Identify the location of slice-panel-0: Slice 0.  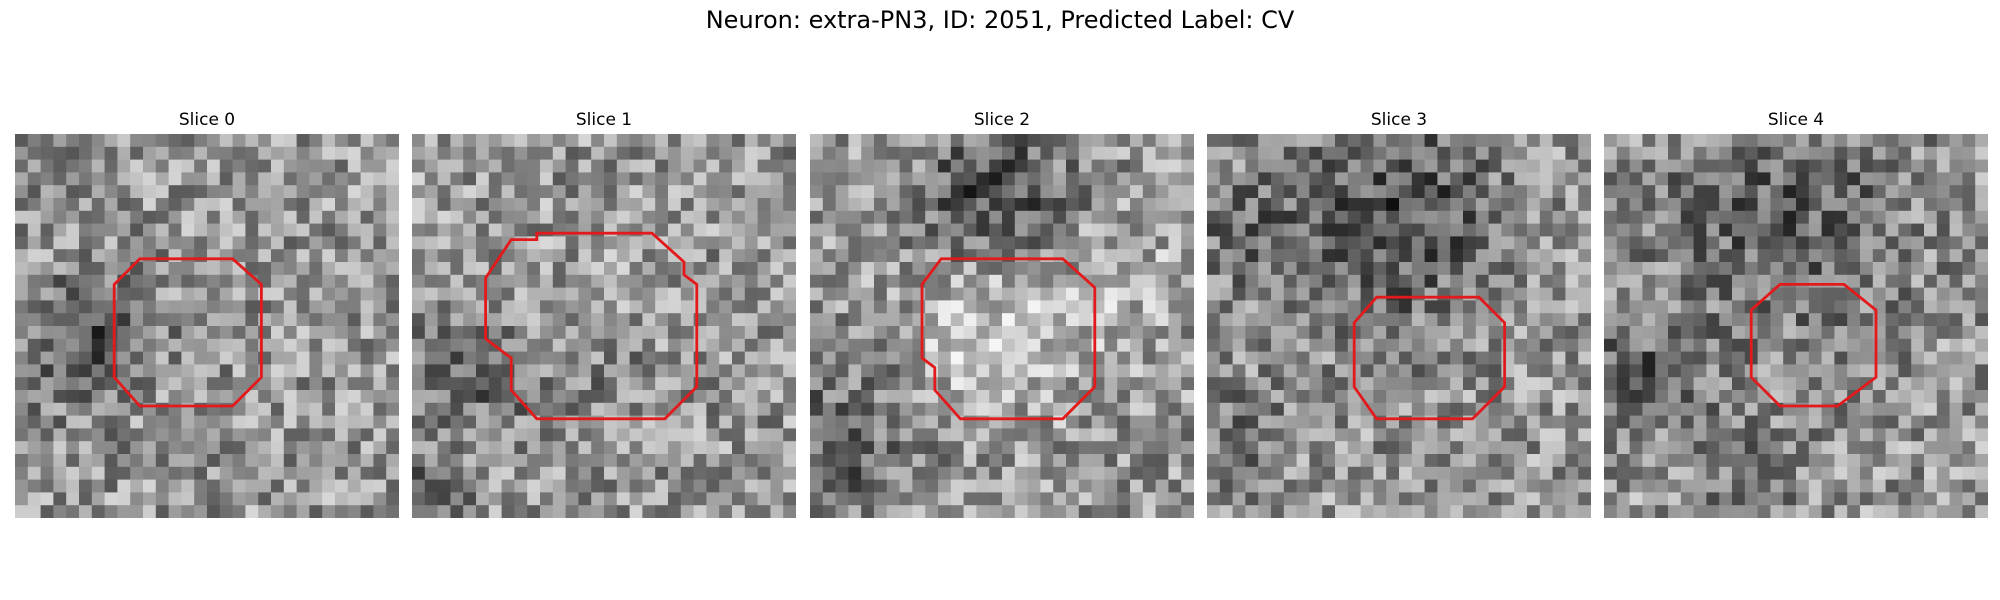
(207, 312).